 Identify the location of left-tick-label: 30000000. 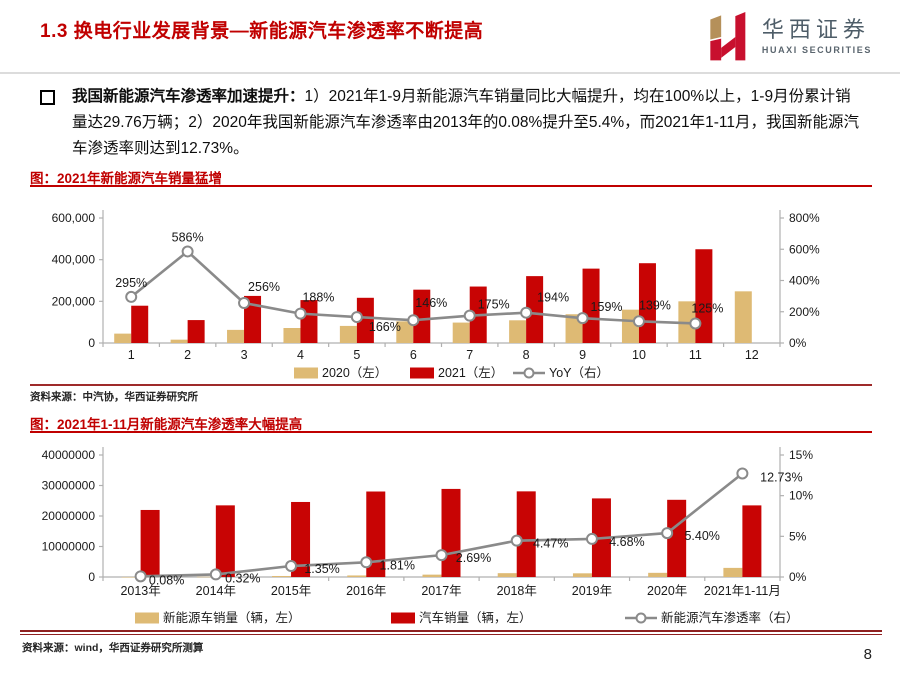
(69, 486).